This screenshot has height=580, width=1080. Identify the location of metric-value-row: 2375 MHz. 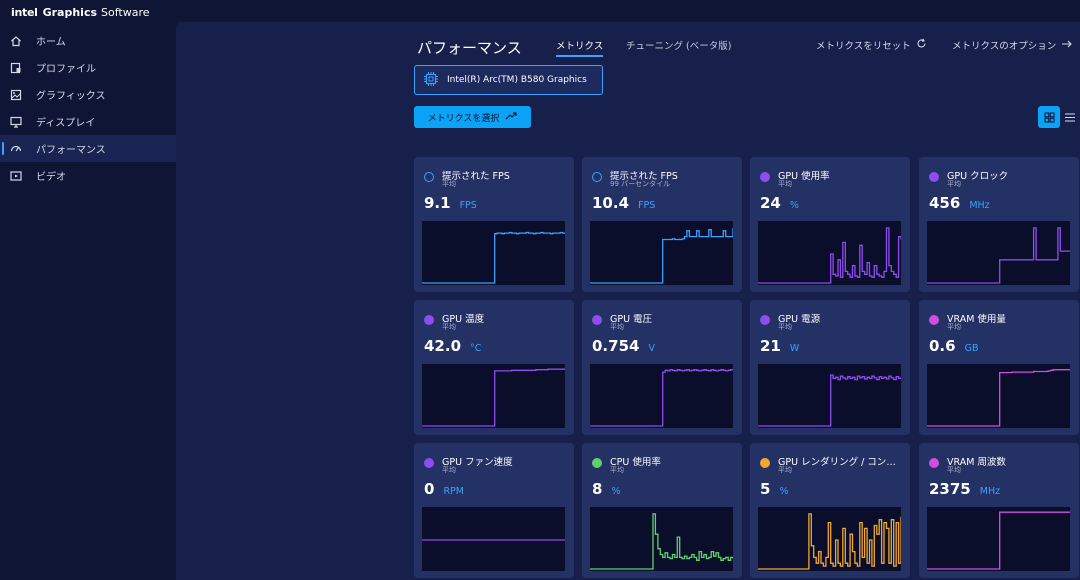
(964, 489).